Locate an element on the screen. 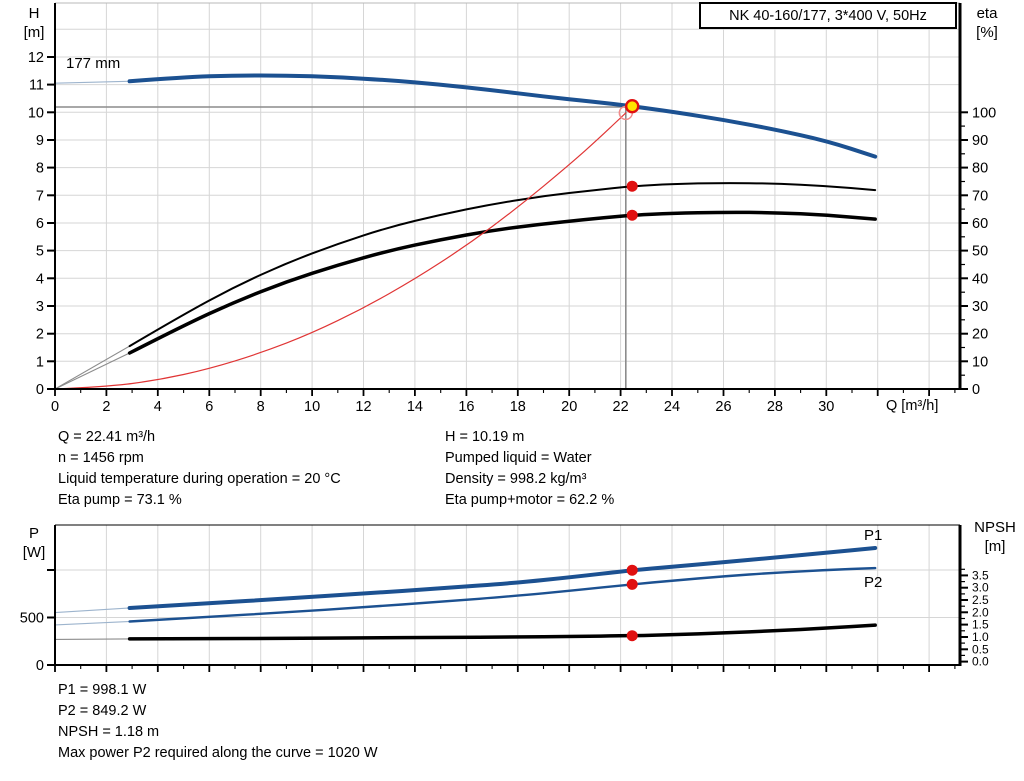 The width and height of the screenshot is (1024, 781). x-axis-tick-label: 28 is located at coordinates (775, 407).